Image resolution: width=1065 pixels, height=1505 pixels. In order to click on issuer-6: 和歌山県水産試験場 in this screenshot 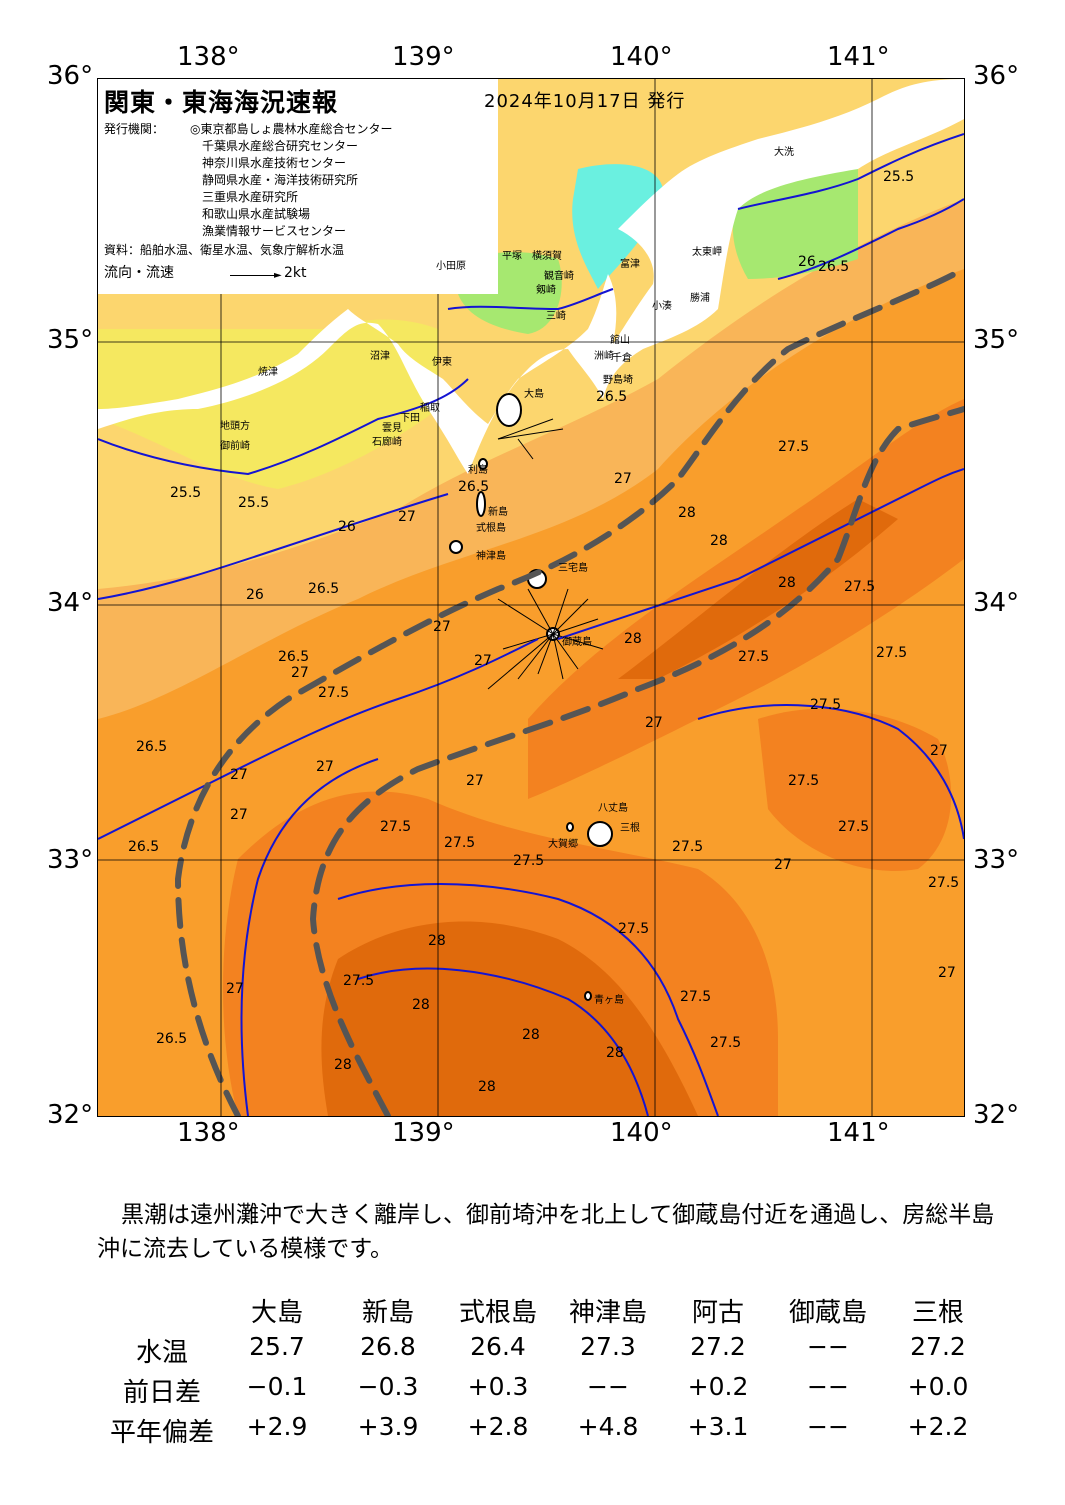, I will do `click(256, 214)`.